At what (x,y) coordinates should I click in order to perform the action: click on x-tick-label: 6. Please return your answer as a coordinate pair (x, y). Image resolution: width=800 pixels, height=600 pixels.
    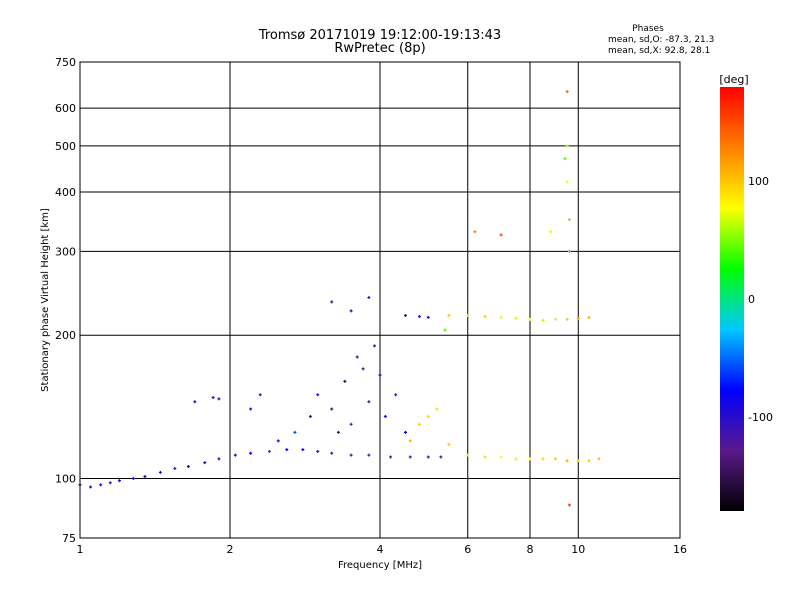
    Looking at the image, I should click on (467, 549).